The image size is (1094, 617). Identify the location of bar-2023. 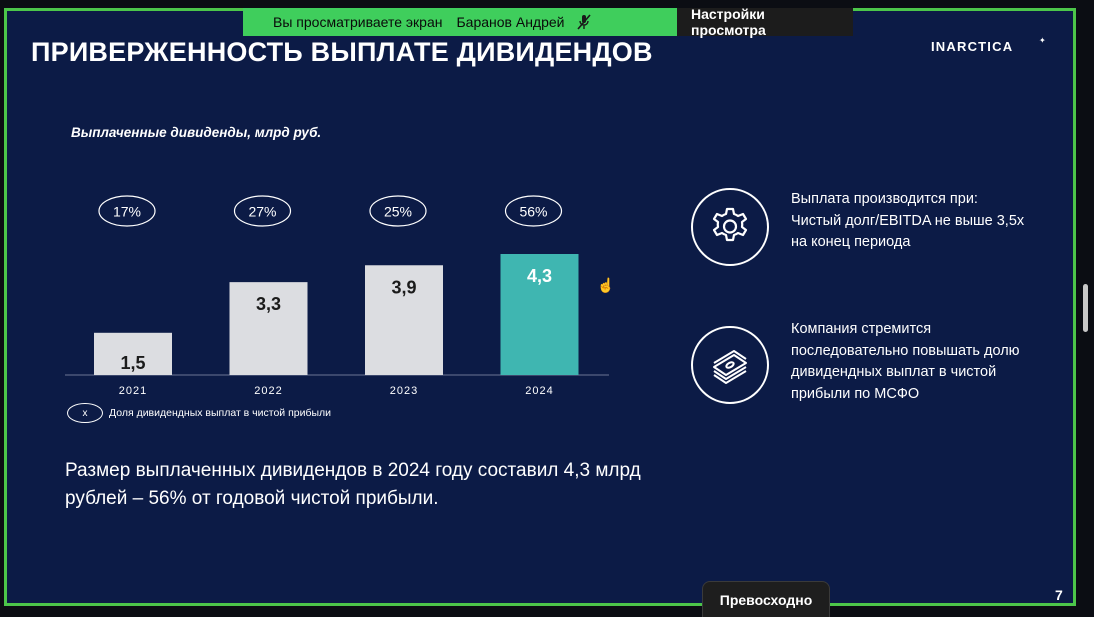
(404, 320).